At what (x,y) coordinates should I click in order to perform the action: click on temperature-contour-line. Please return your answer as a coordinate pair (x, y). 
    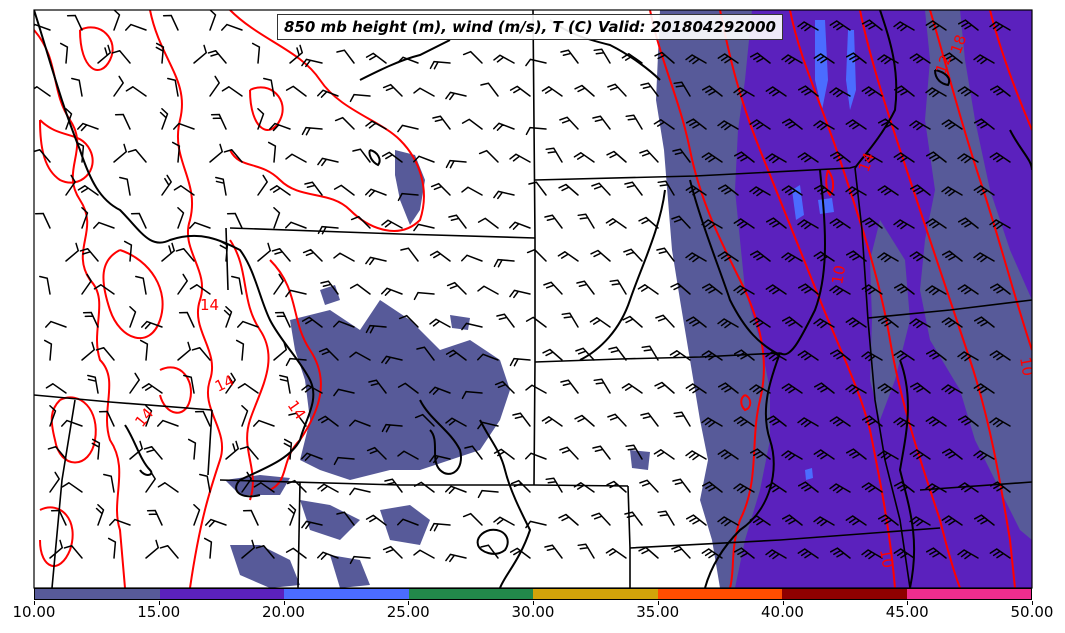
    Looking at the image, I should click on (96, 48).